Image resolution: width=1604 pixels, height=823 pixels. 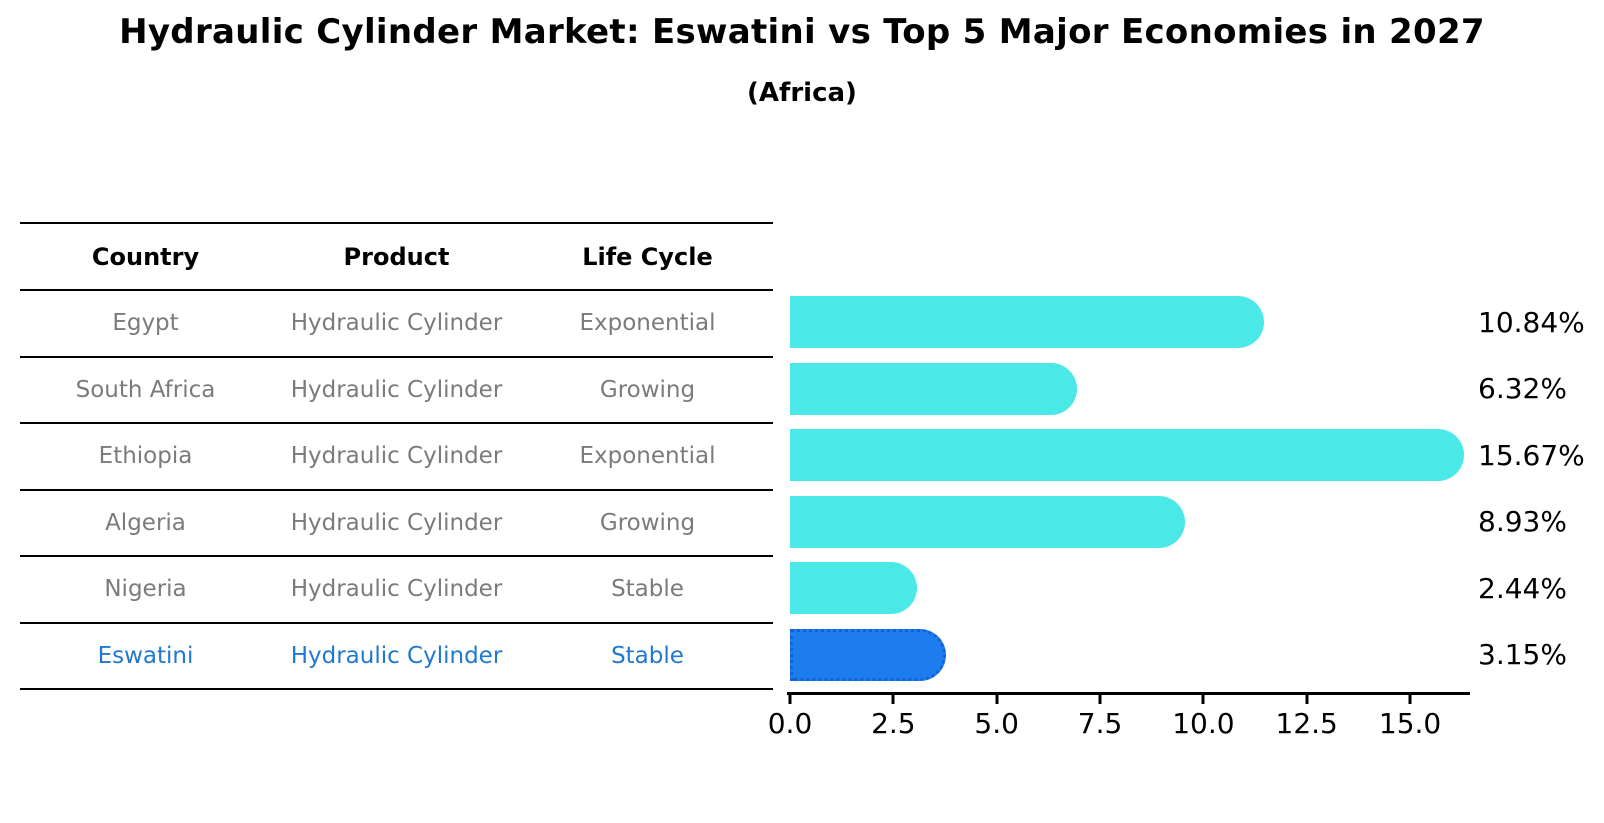 I want to click on table-row-eswatini: Eswatini Hydraulic Cylinder Stable, so click(x=396, y=657).